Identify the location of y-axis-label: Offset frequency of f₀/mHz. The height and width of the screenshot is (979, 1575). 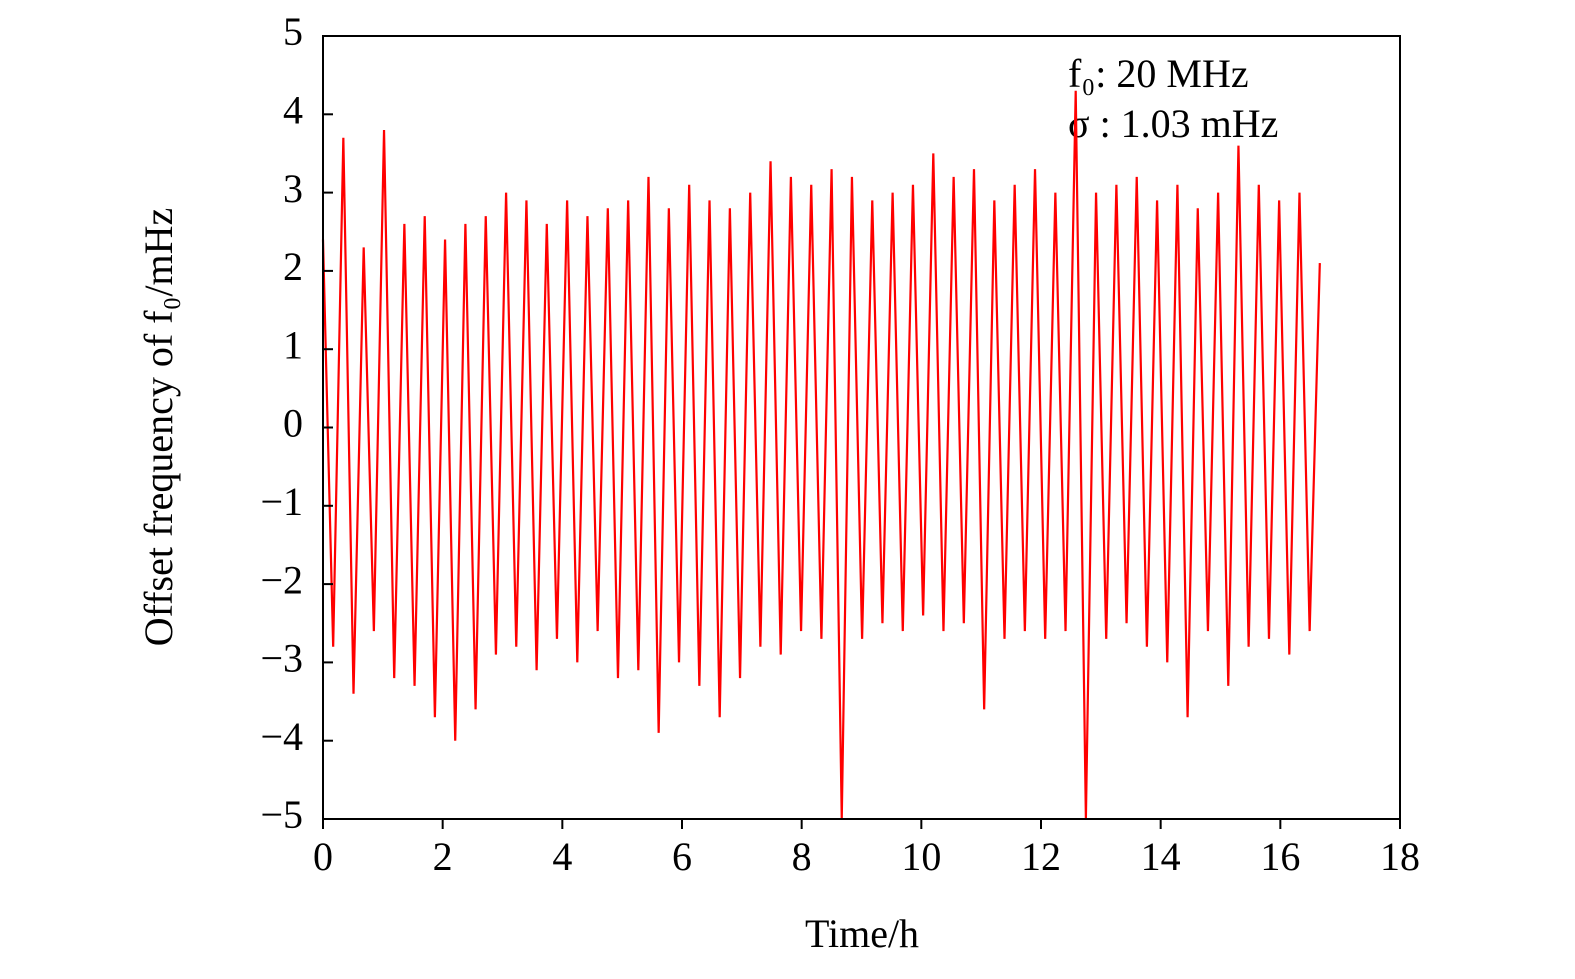
(158, 427).